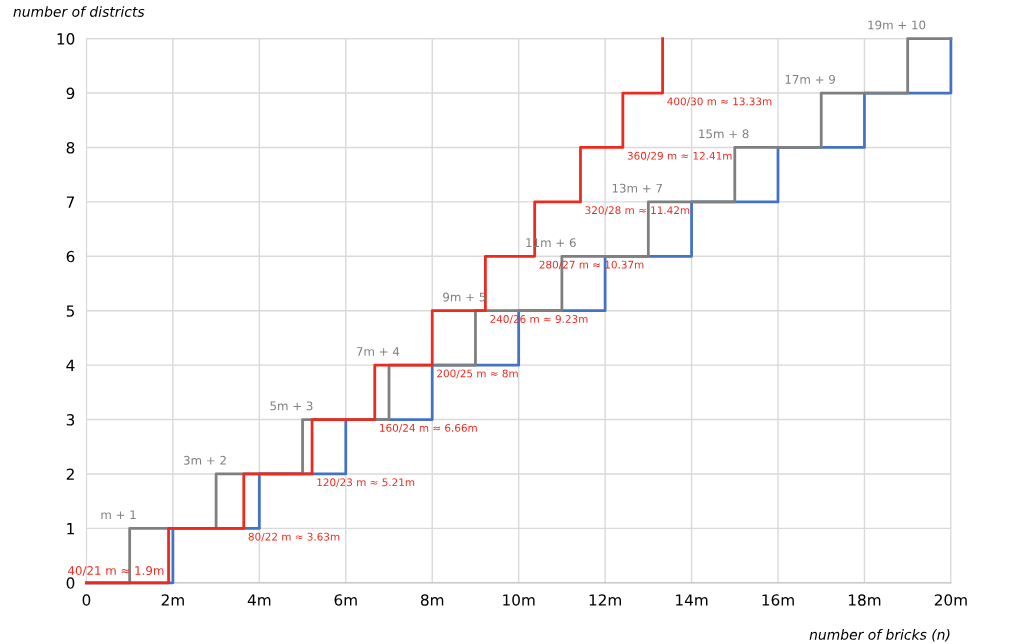  I want to click on x-tick-label: 16m, so click(778, 600).